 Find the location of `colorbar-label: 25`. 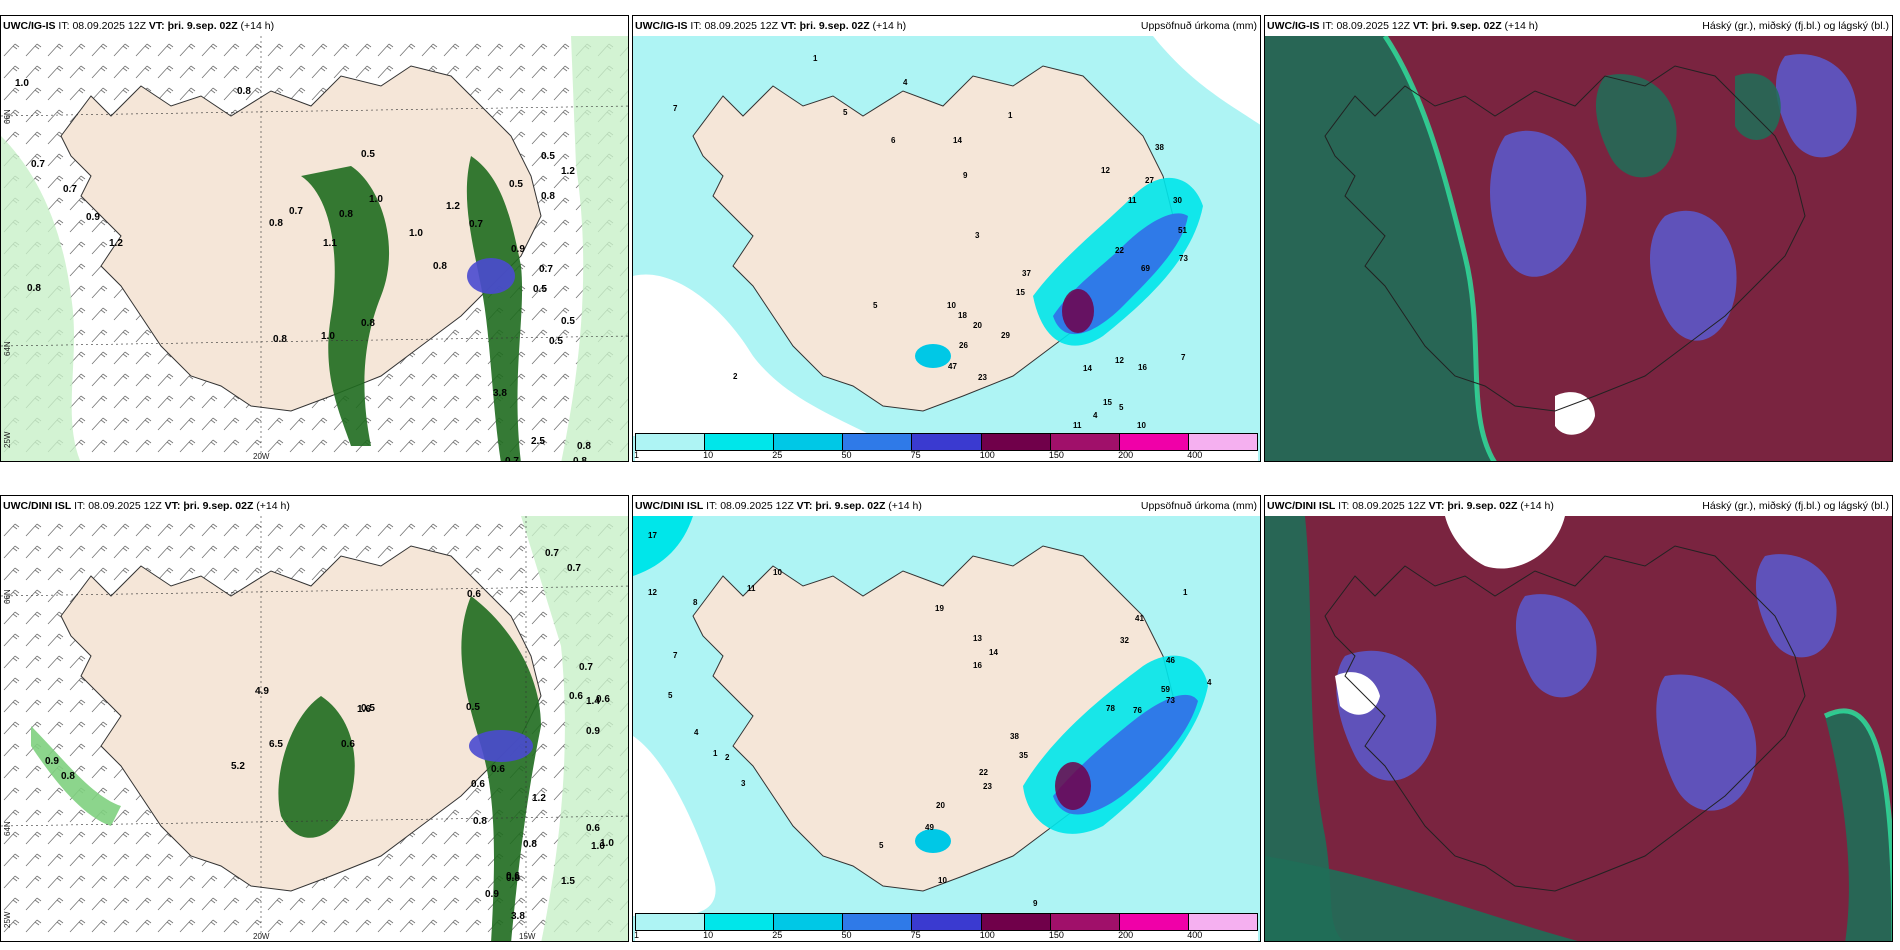

colorbar-label: 25 is located at coordinates (777, 455).